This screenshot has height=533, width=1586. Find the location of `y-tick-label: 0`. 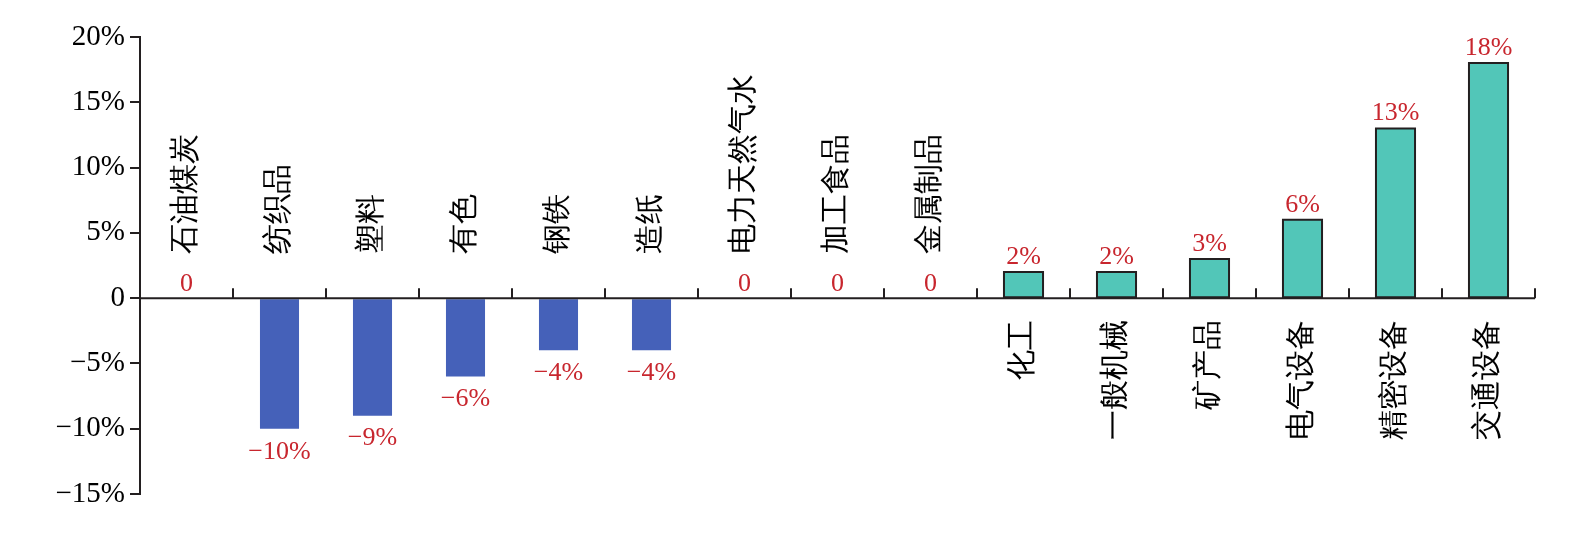

y-tick-label: 0 is located at coordinates (117, 295).